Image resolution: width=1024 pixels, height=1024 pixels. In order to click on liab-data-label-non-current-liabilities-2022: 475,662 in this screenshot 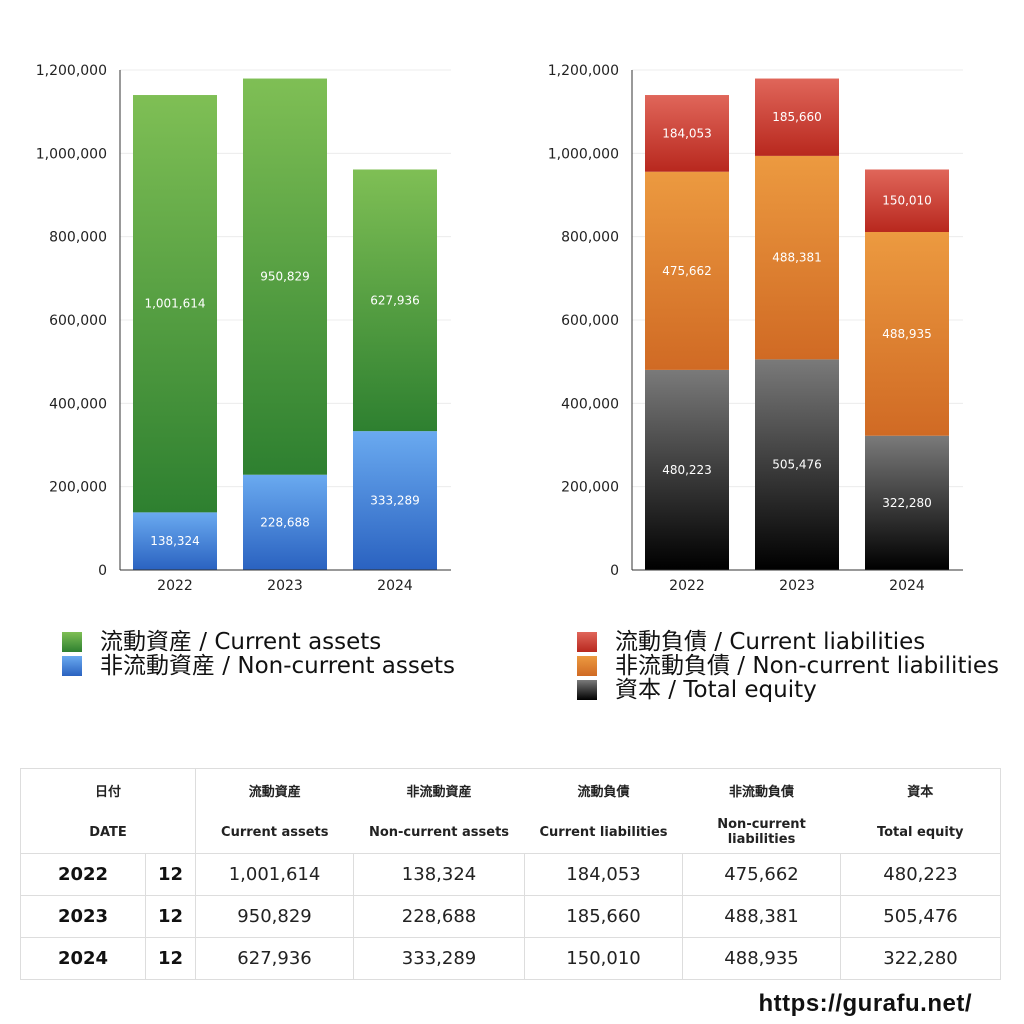, I will do `click(687, 271)`.